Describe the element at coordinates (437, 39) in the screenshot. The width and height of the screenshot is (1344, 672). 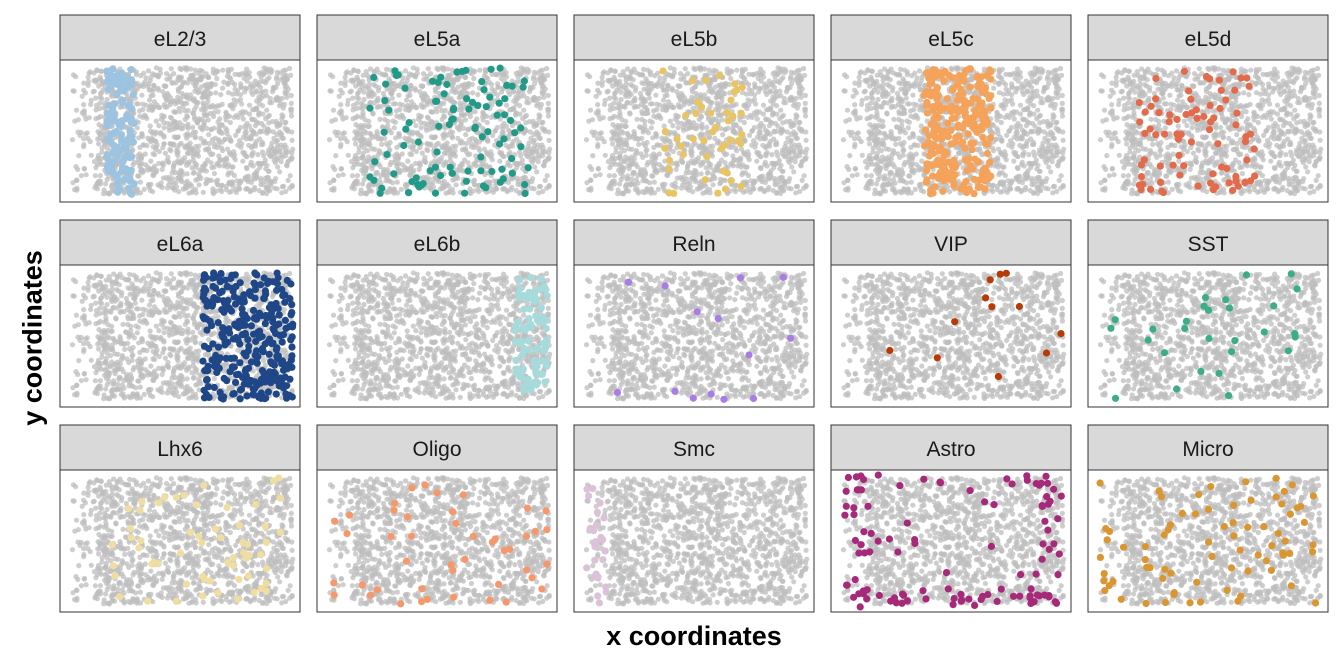
I see `facet-label: eL5a` at that location.